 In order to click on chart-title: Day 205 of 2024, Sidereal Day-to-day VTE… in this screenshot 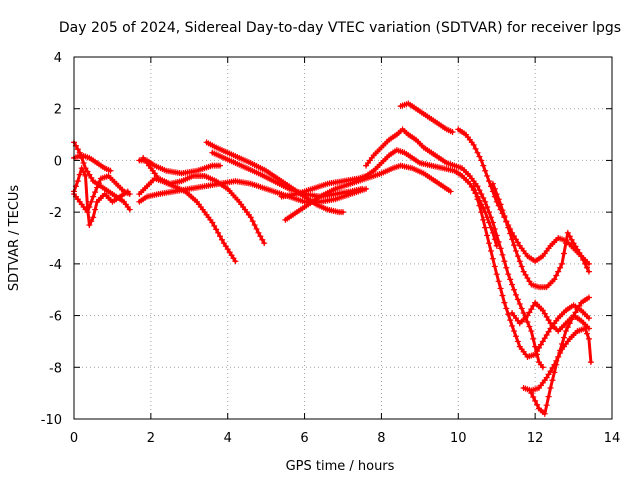, I will do `click(340, 28)`.